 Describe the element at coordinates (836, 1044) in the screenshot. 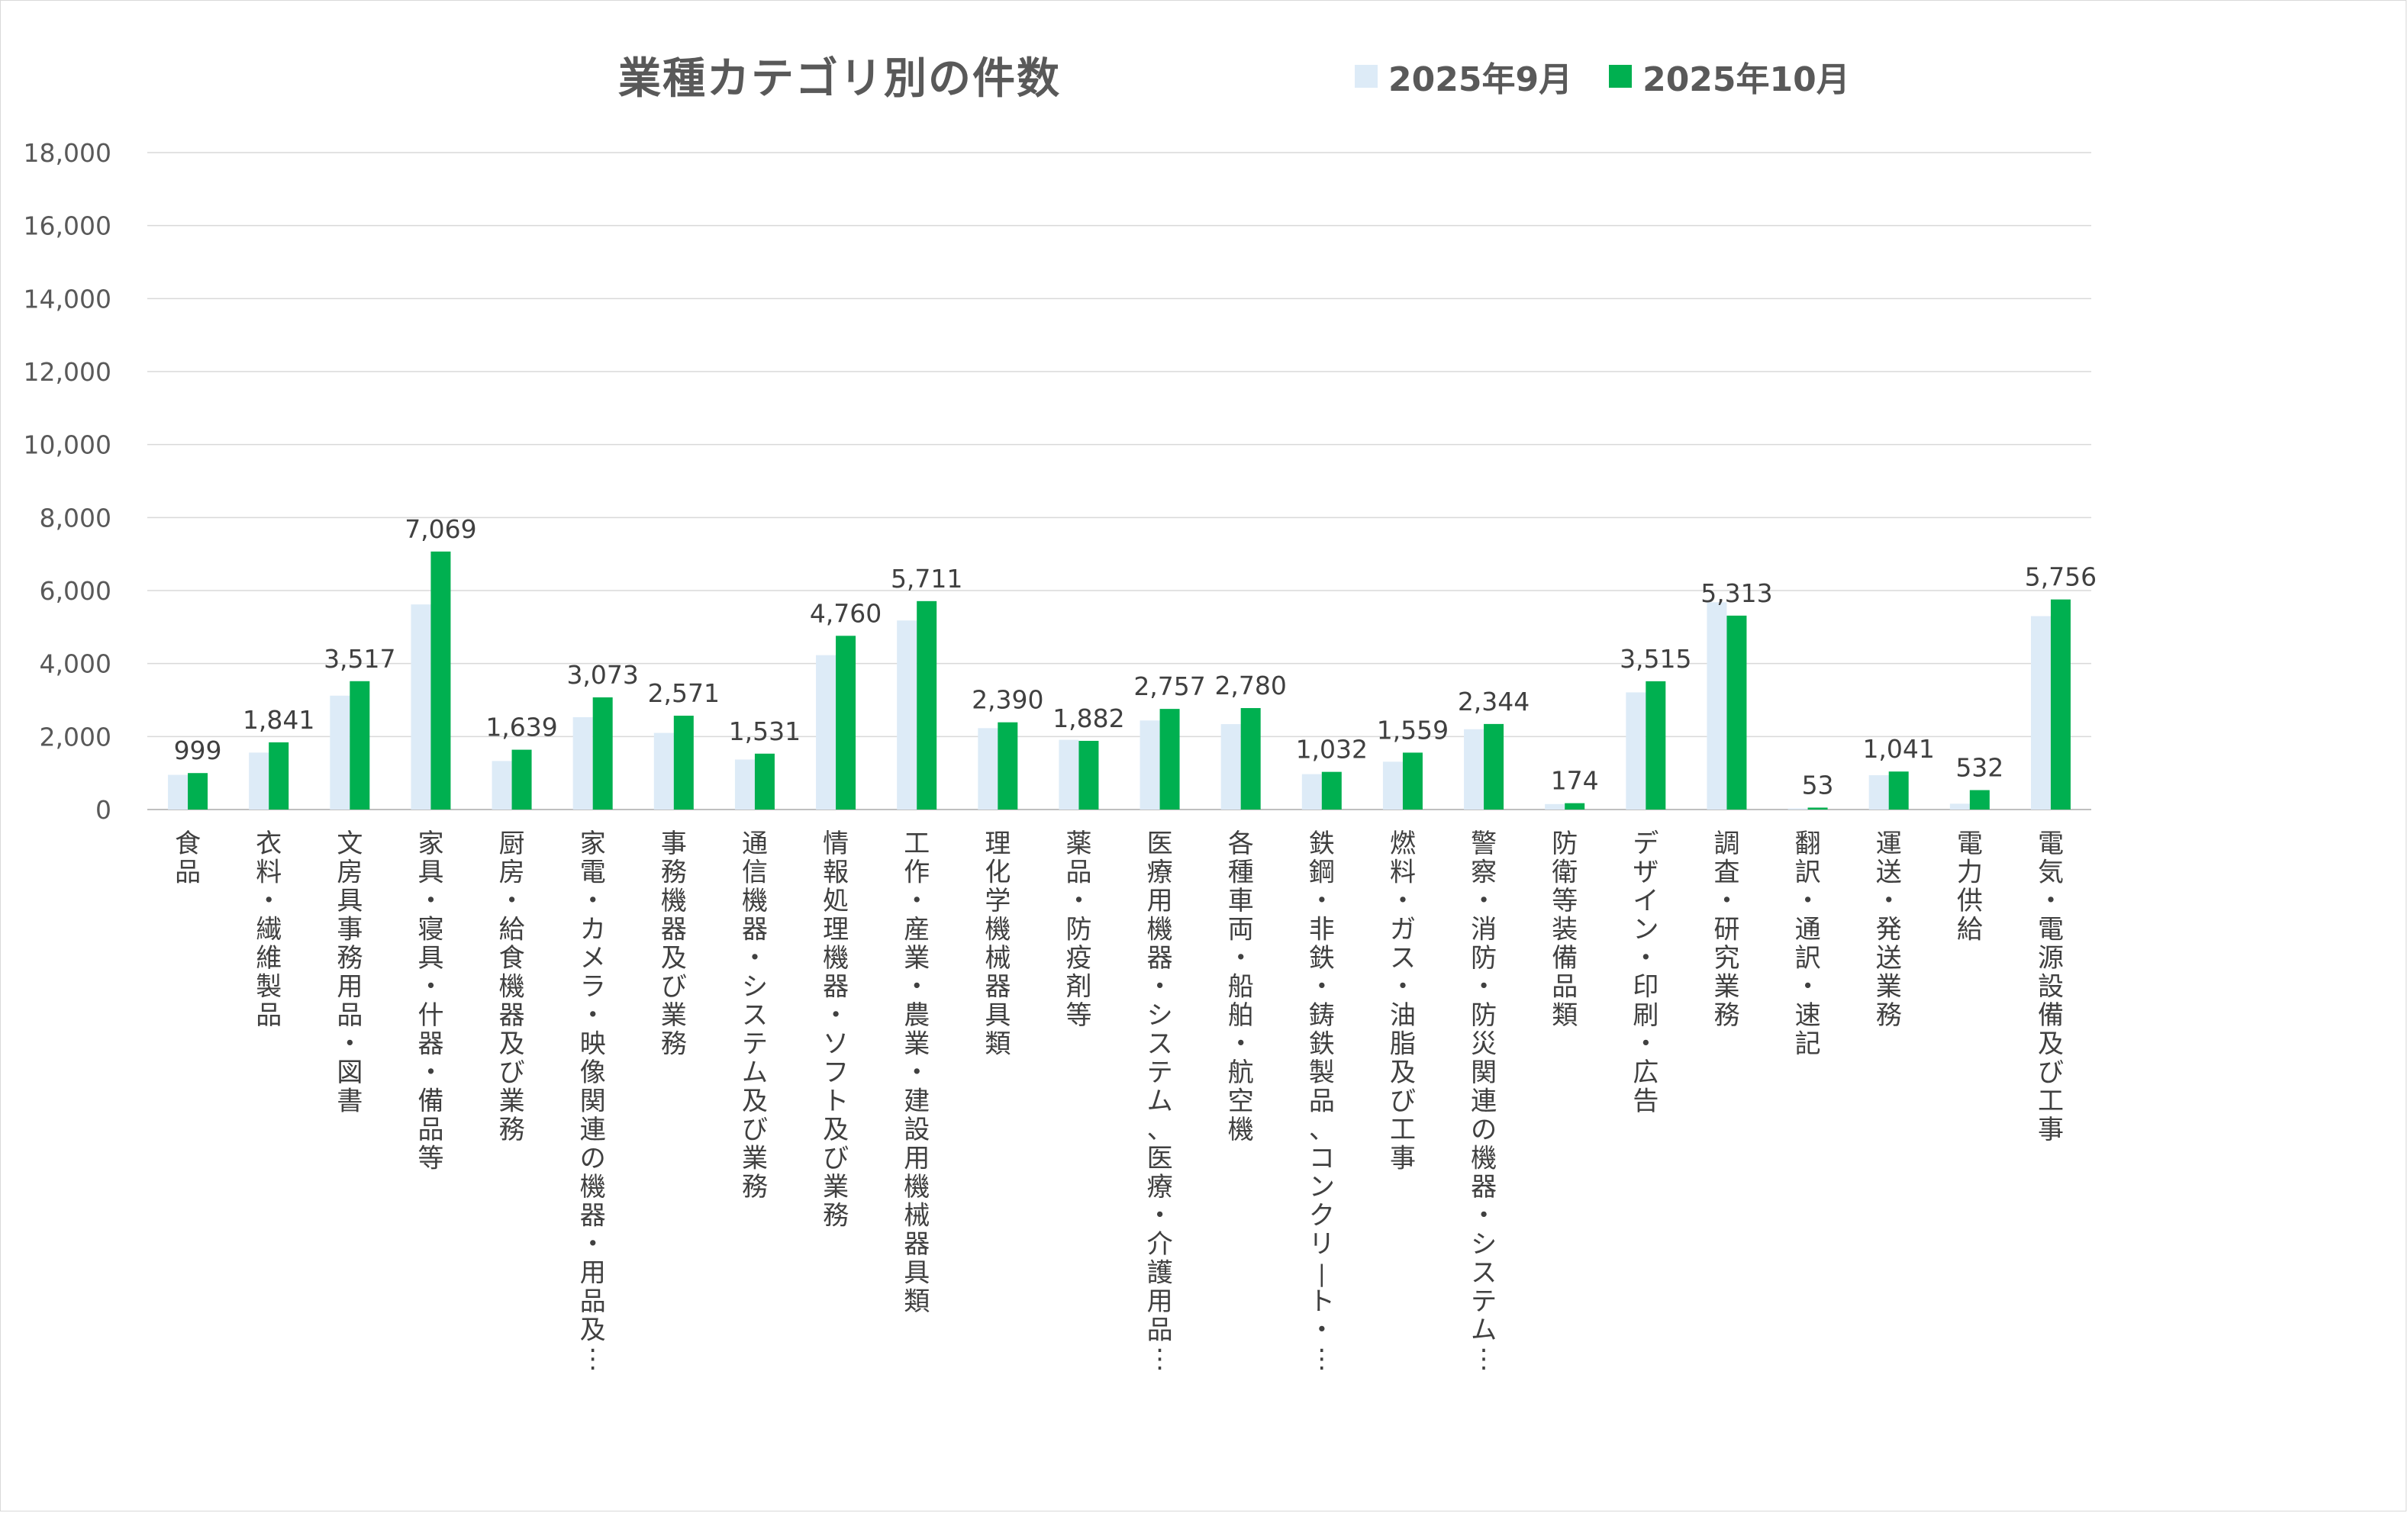

I see `x-tick-label-char: ソ` at that location.